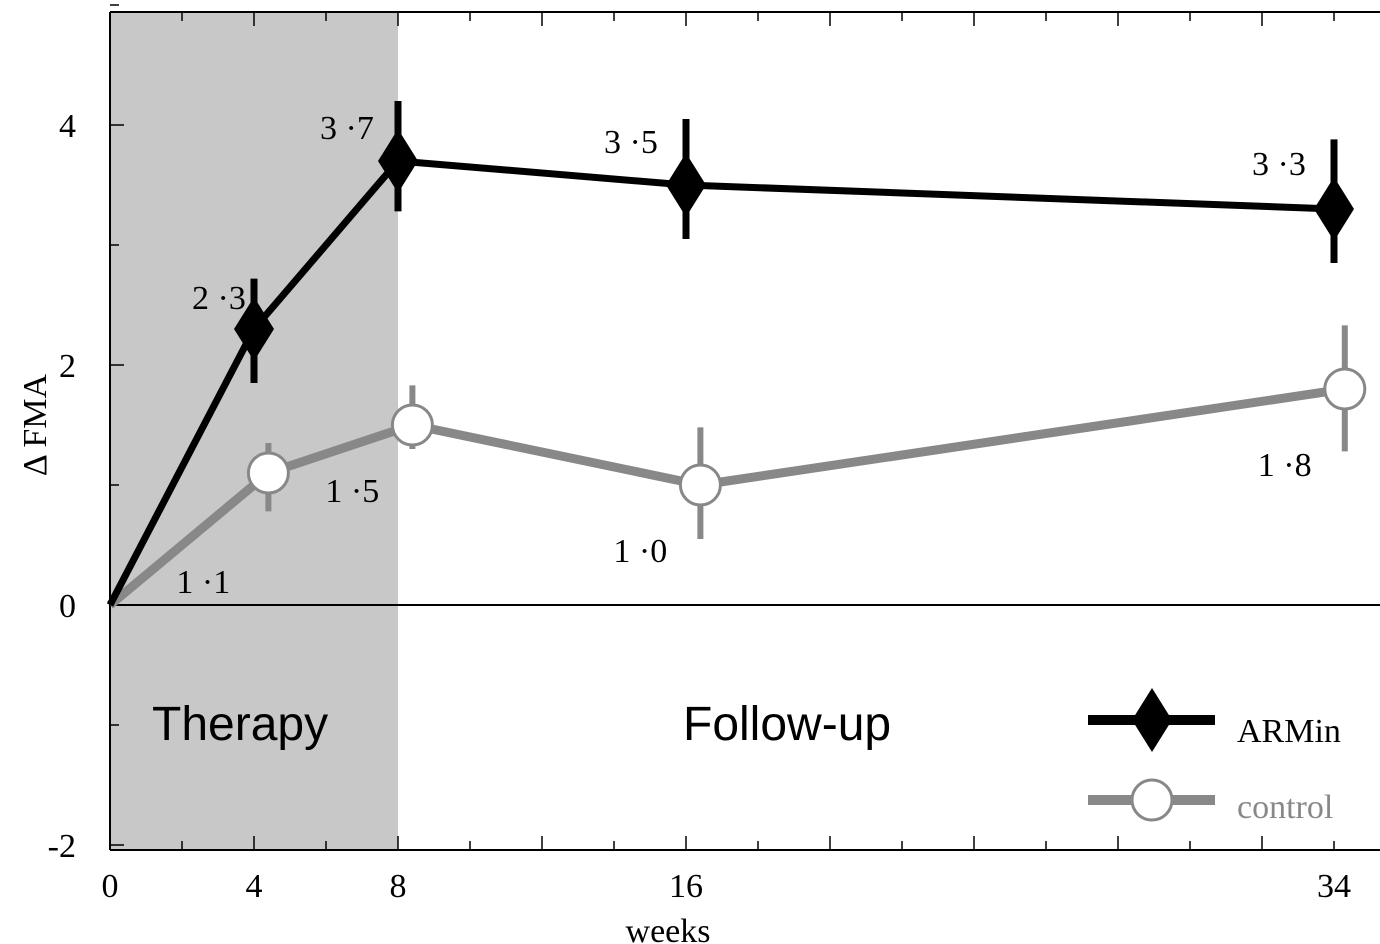 Image resolution: width=1380 pixels, height=944 pixels. What do you see at coordinates (398, 886) in the screenshot?
I see `x-tick-label: 8` at bounding box center [398, 886].